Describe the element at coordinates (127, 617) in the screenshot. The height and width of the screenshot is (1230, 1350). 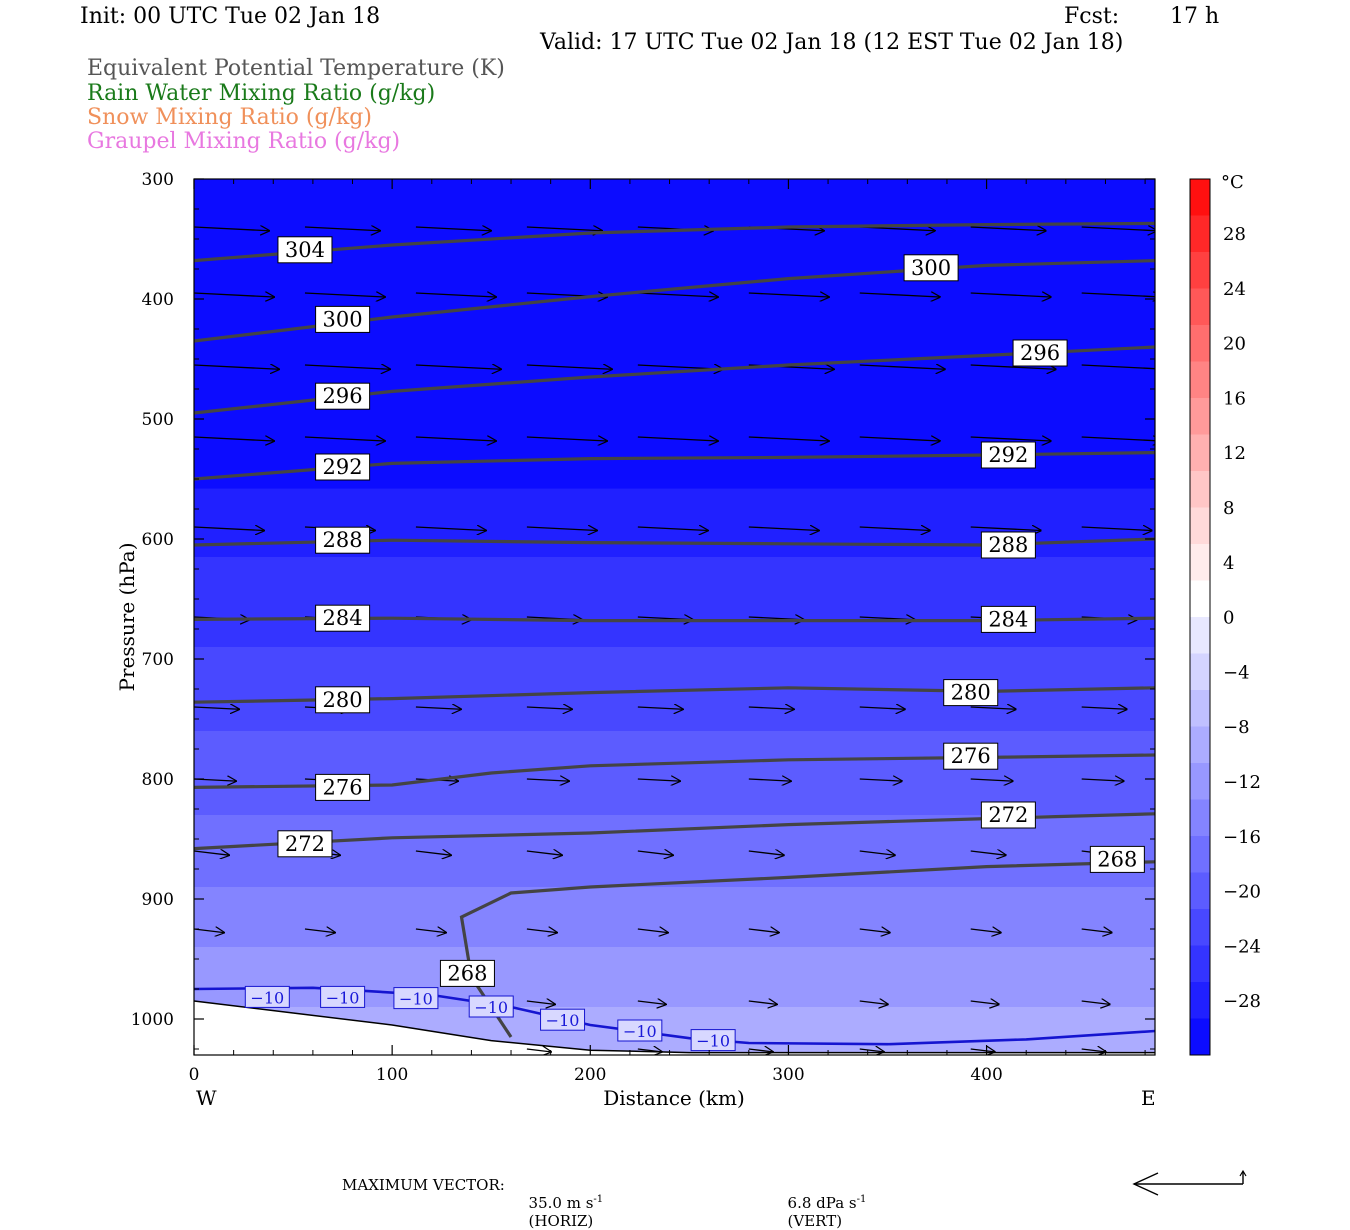
I see `y-axis-title: Pressure (hPa)` at that location.